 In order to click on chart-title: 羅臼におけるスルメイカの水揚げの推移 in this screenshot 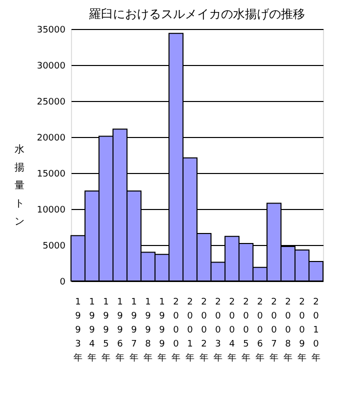, I will do `click(197, 14)`.